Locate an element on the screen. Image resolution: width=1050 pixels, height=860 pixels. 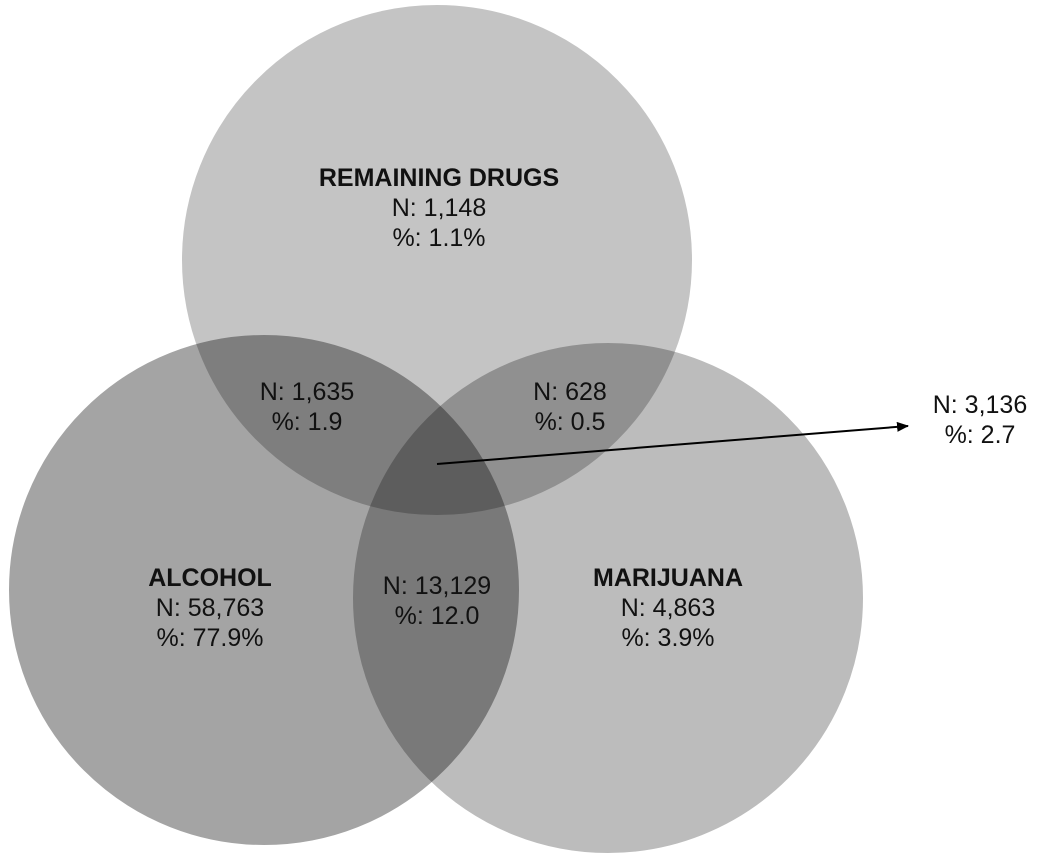
marijuana-title: MARIJUANA is located at coordinates (668, 578).